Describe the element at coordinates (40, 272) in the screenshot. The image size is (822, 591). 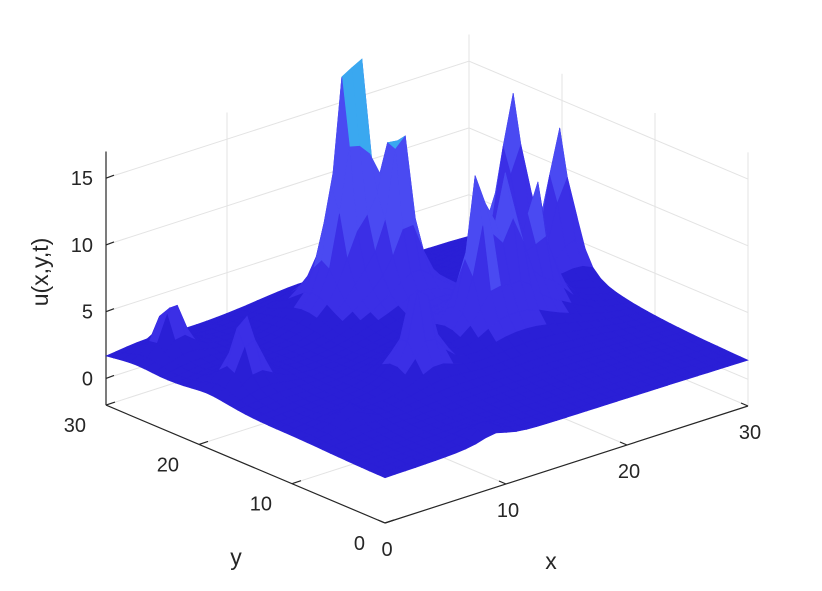
I see `z-axis-label: u(x,y,t)` at that location.